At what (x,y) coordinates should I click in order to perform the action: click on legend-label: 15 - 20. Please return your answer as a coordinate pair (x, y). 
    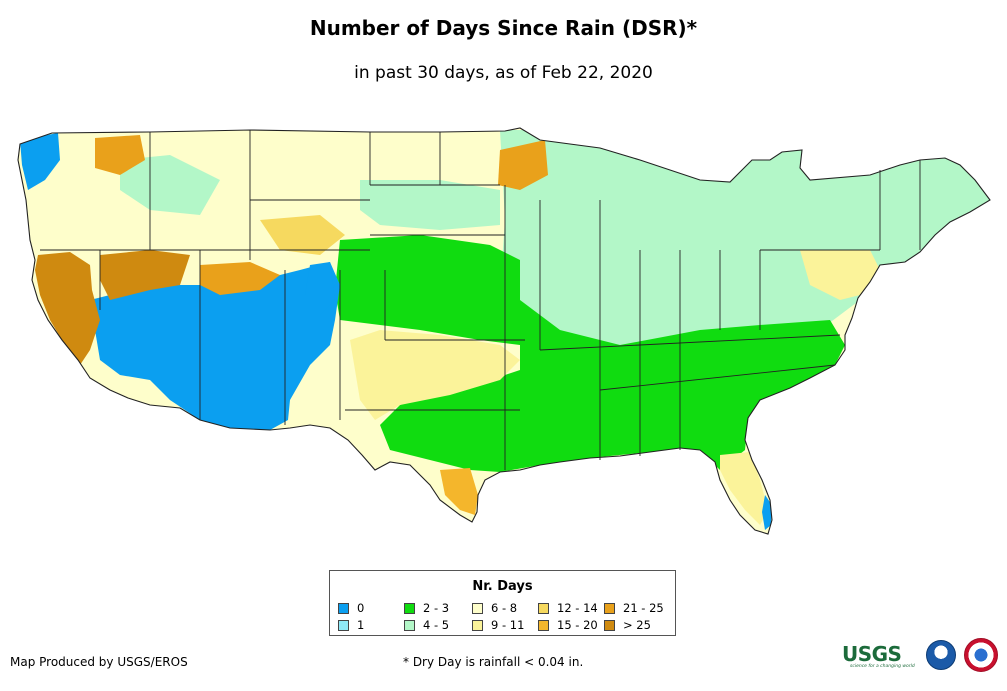
    Looking at the image, I should click on (577, 625).